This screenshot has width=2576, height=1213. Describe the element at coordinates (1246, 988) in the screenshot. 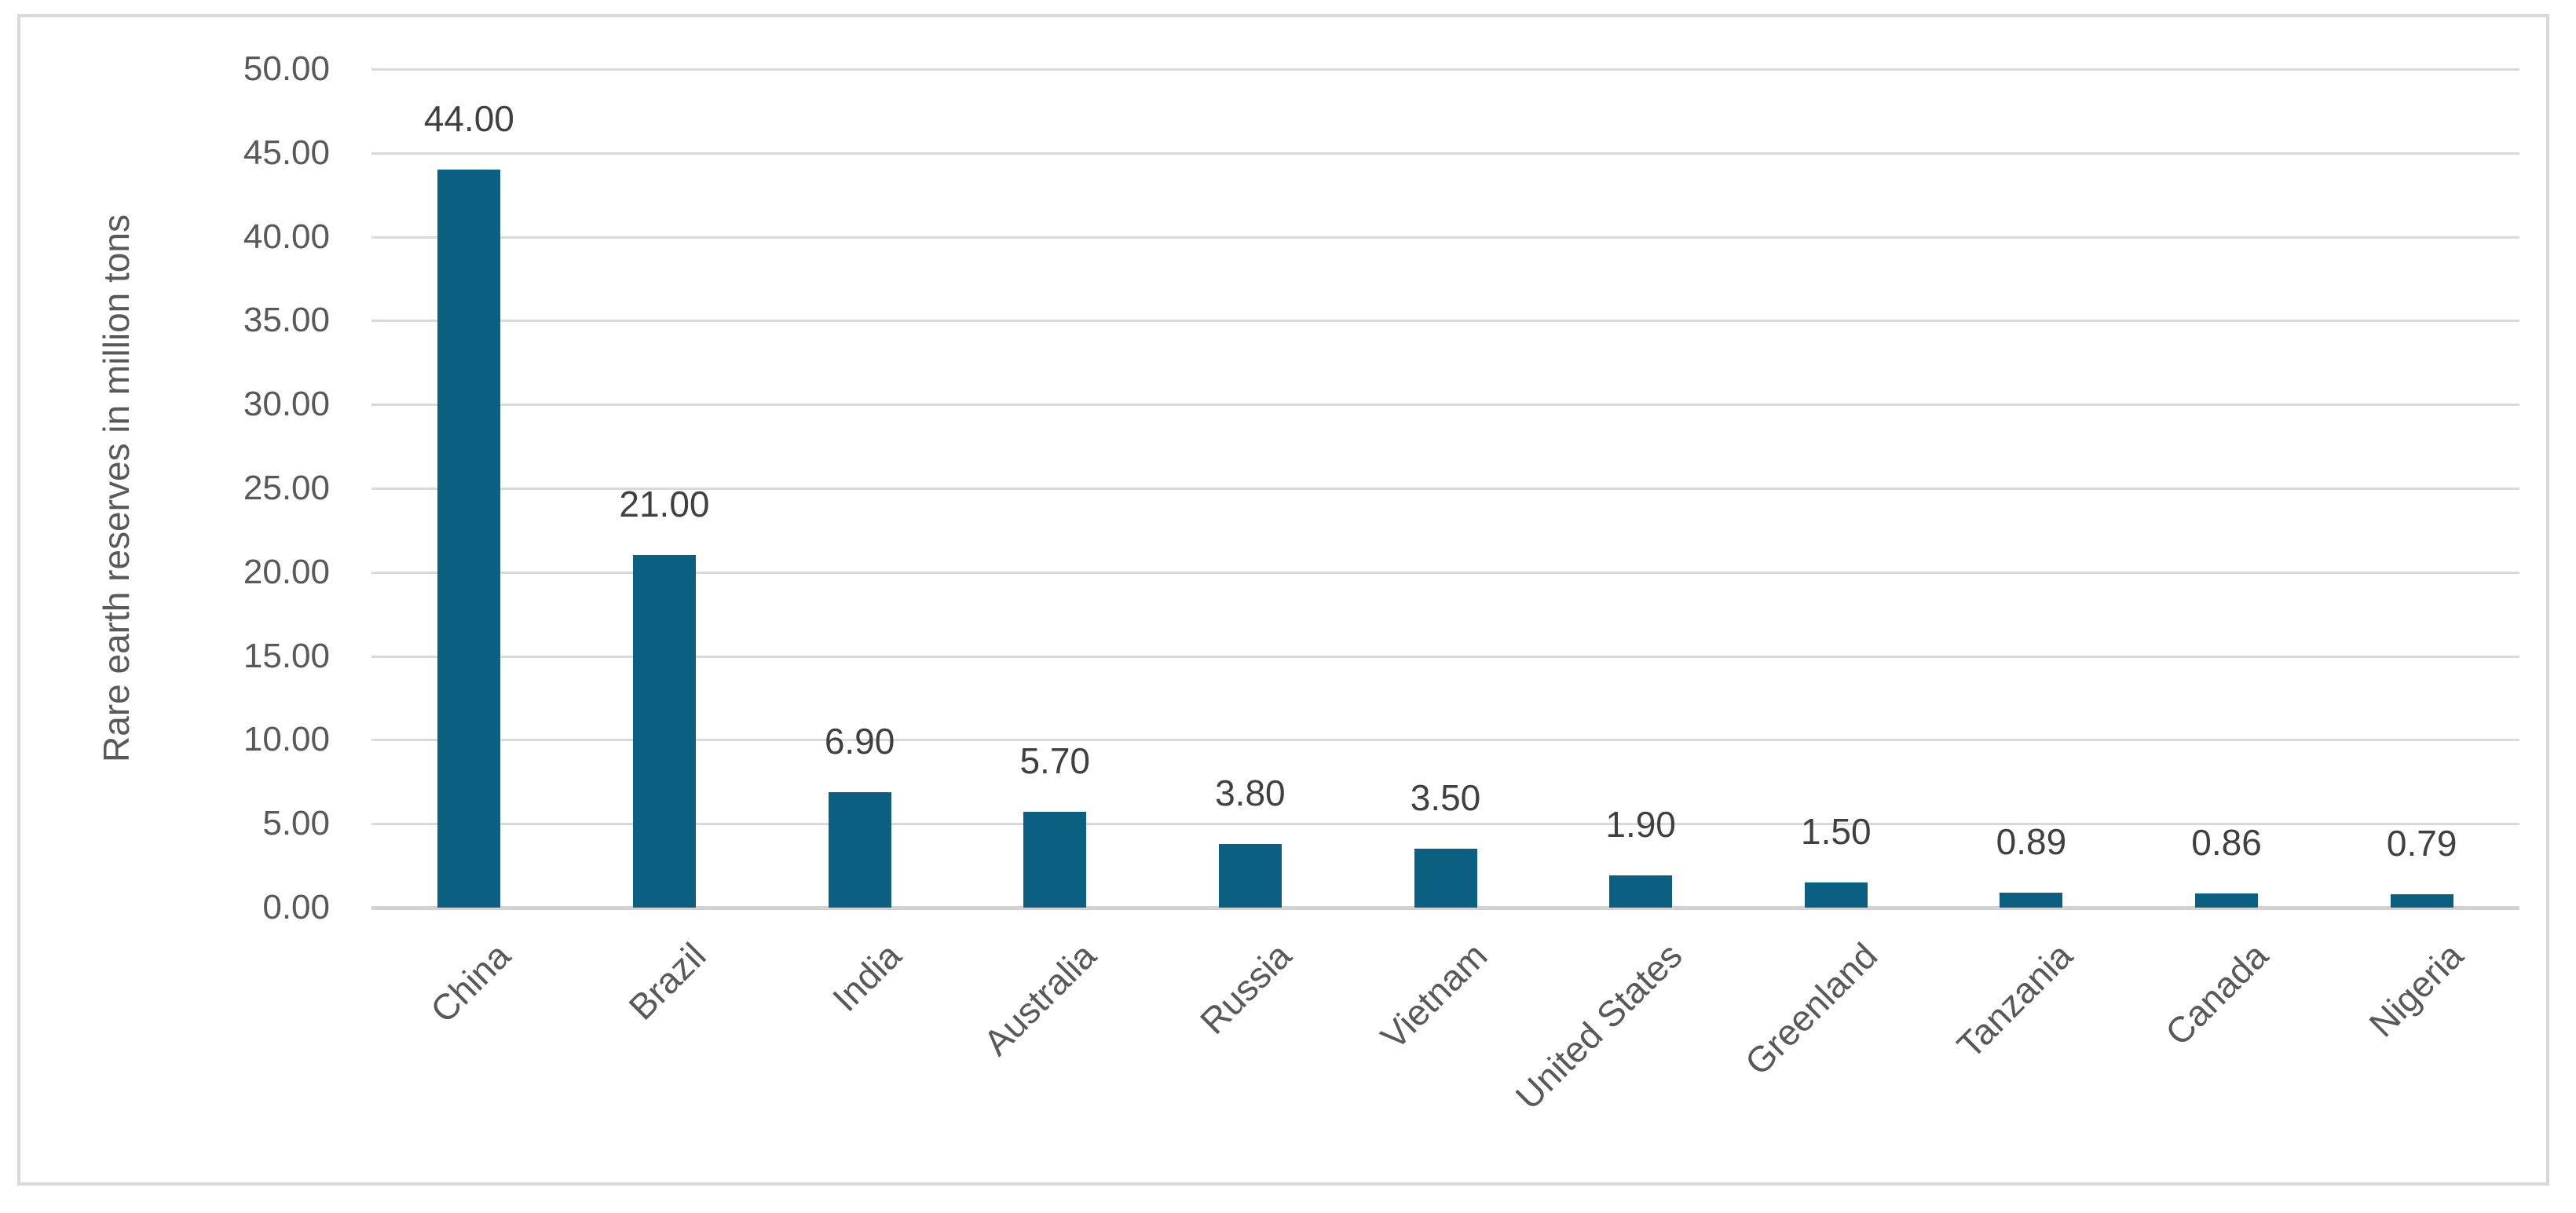

I see `x-axis-category-label: Russia` at that location.